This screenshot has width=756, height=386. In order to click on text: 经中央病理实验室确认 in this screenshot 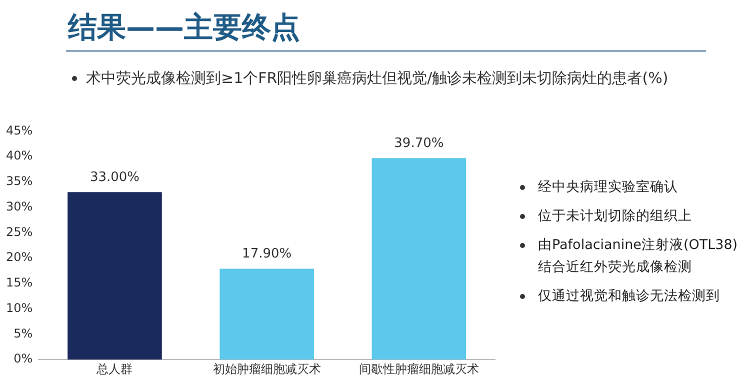, I will do `click(608, 187)`.